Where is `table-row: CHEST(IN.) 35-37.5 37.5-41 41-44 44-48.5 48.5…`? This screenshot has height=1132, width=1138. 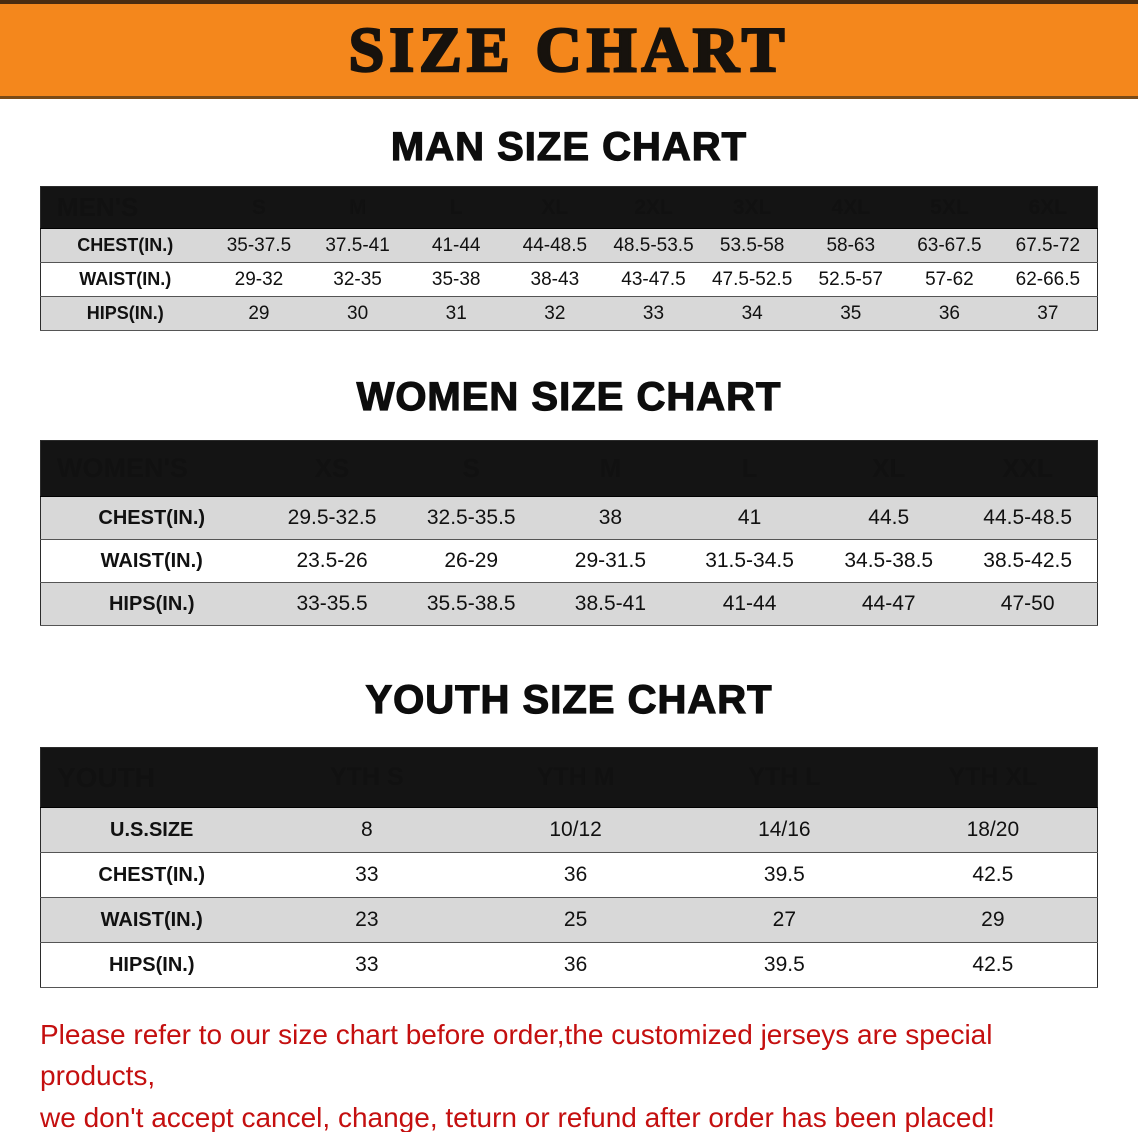
table-row: CHEST(IN.) 35-37.5 37.5-41 41-44 44-48.5 48.5… is located at coordinates (569, 245).